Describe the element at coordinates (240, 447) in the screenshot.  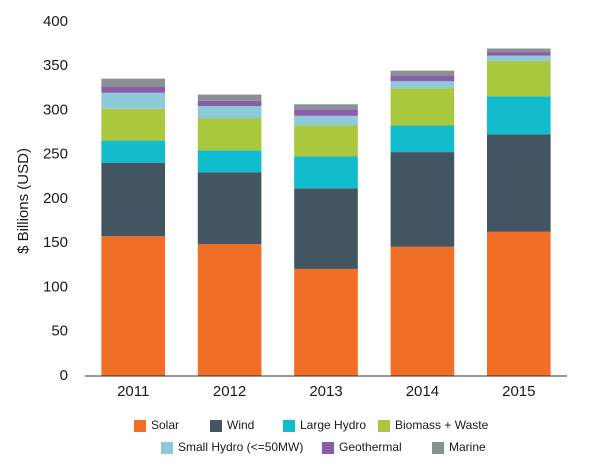
I see `legend-label: Small Hydro (<=50MW)` at that location.